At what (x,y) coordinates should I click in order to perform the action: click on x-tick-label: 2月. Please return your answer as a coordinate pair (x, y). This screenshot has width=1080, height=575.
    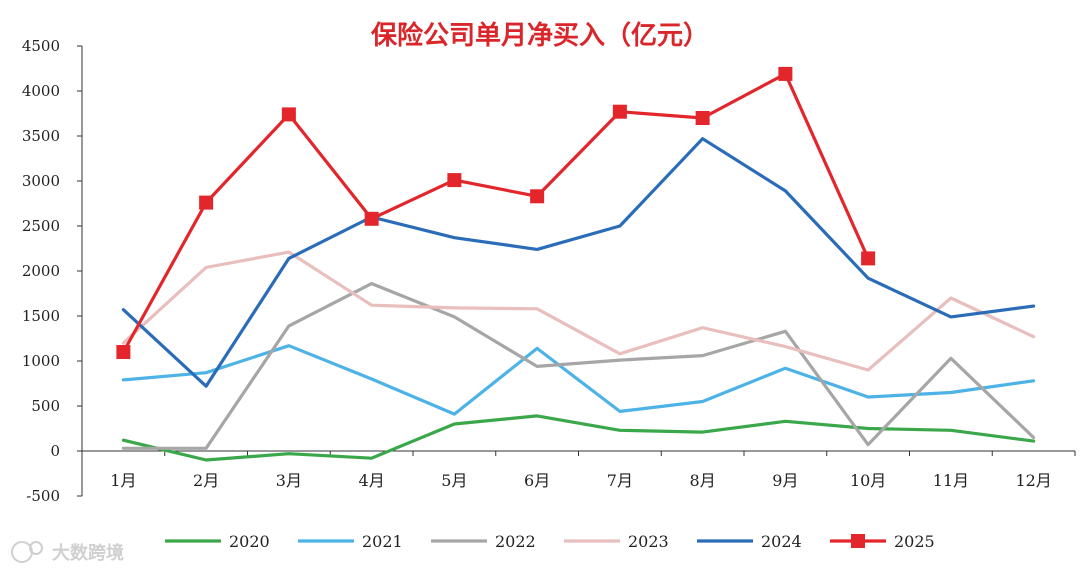
    Looking at the image, I should click on (206, 480).